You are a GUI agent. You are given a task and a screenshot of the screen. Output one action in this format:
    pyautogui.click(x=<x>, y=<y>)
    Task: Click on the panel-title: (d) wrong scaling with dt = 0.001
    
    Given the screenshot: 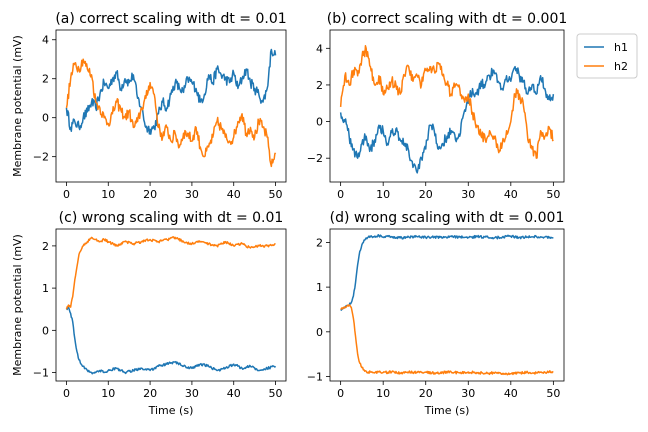 What is the action you would take?
    pyautogui.click(x=447, y=218)
    